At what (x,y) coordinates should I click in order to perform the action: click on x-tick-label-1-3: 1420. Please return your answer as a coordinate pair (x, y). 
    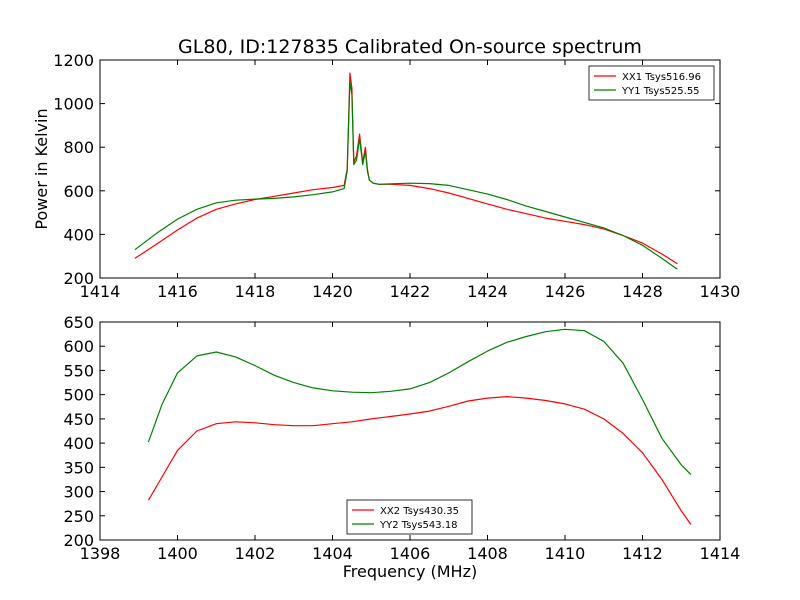
    Looking at the image, I should click on (332, 291).